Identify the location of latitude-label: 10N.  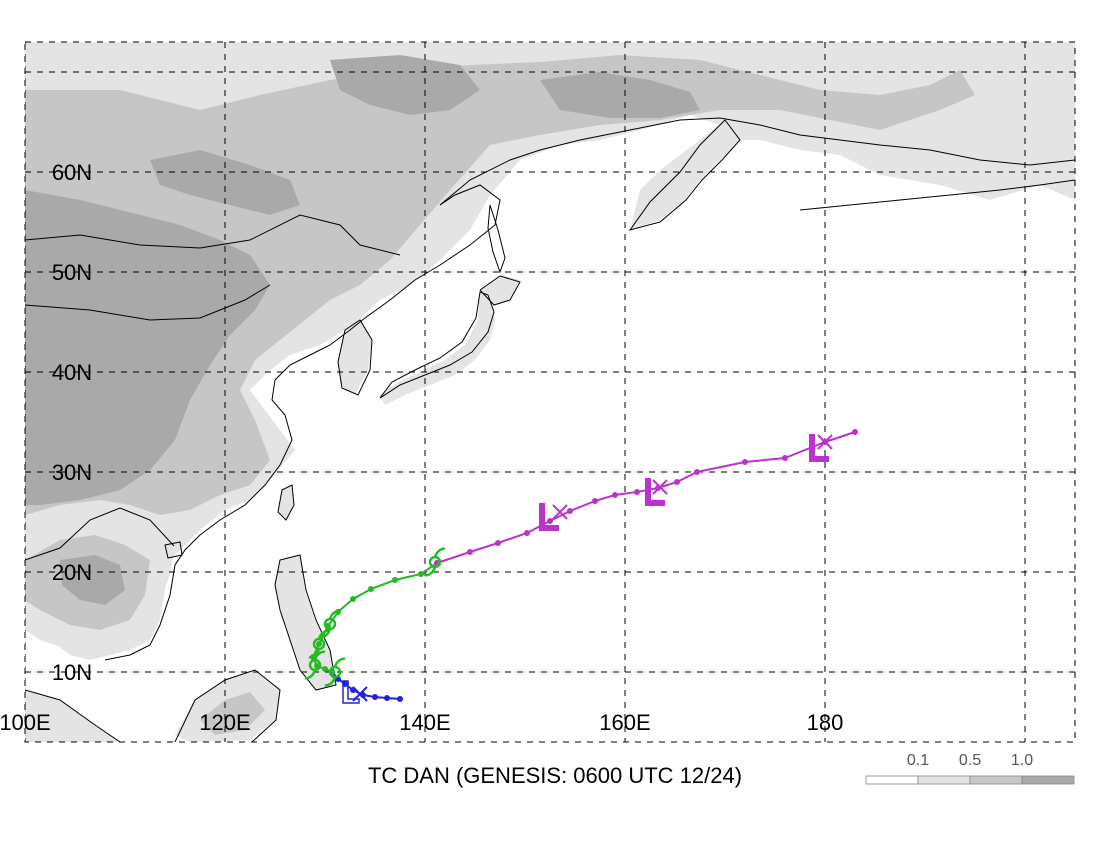
(72, 672).